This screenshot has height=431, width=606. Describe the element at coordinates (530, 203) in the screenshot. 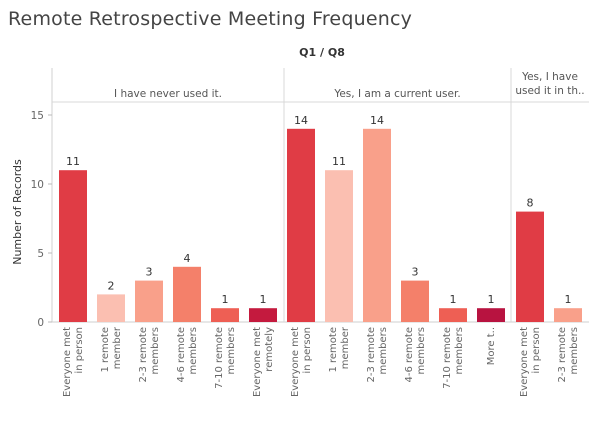

I see `bar-value-label: 8` at that location.